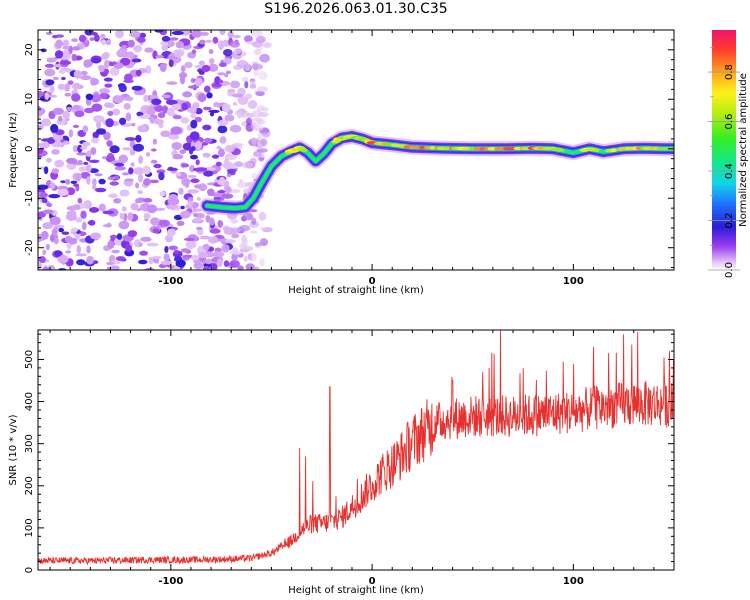 This screenshot has height=600, width=750. Describe the element at coordinates (560, 150) in the screenshot. I see `ridge-peak` at that location.